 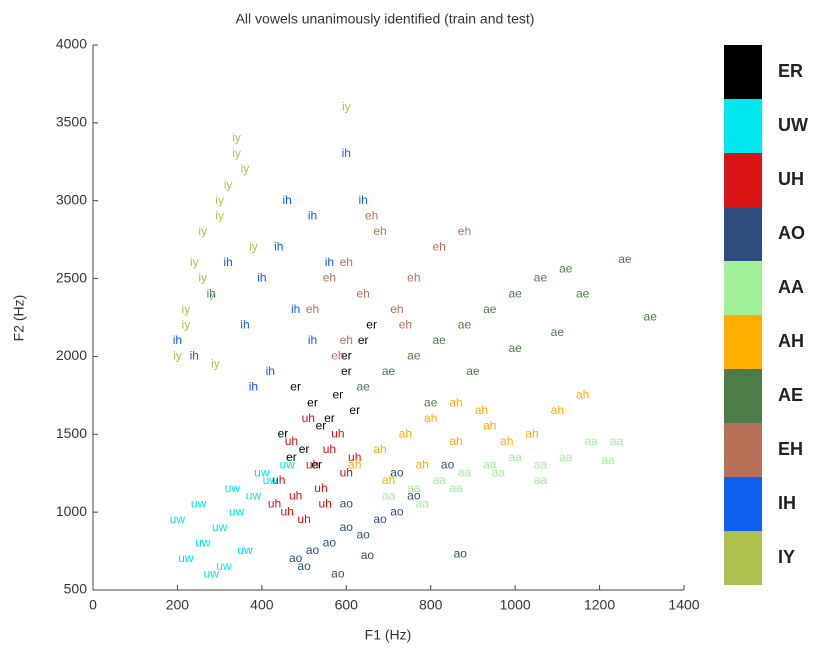 What do you see at coordinates (71, 277) in the screenshot?
I see `y-tick-label: 2500` at bounding box center [71, 277].